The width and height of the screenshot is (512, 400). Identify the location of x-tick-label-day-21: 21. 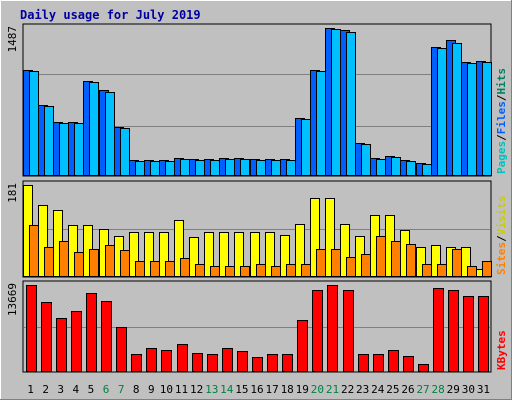
(332, 389).